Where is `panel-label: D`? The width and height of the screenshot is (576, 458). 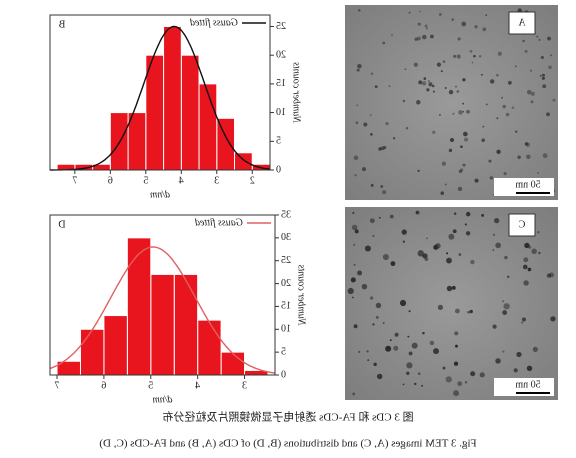 panel-label: D is located at coordinates (61, 224).